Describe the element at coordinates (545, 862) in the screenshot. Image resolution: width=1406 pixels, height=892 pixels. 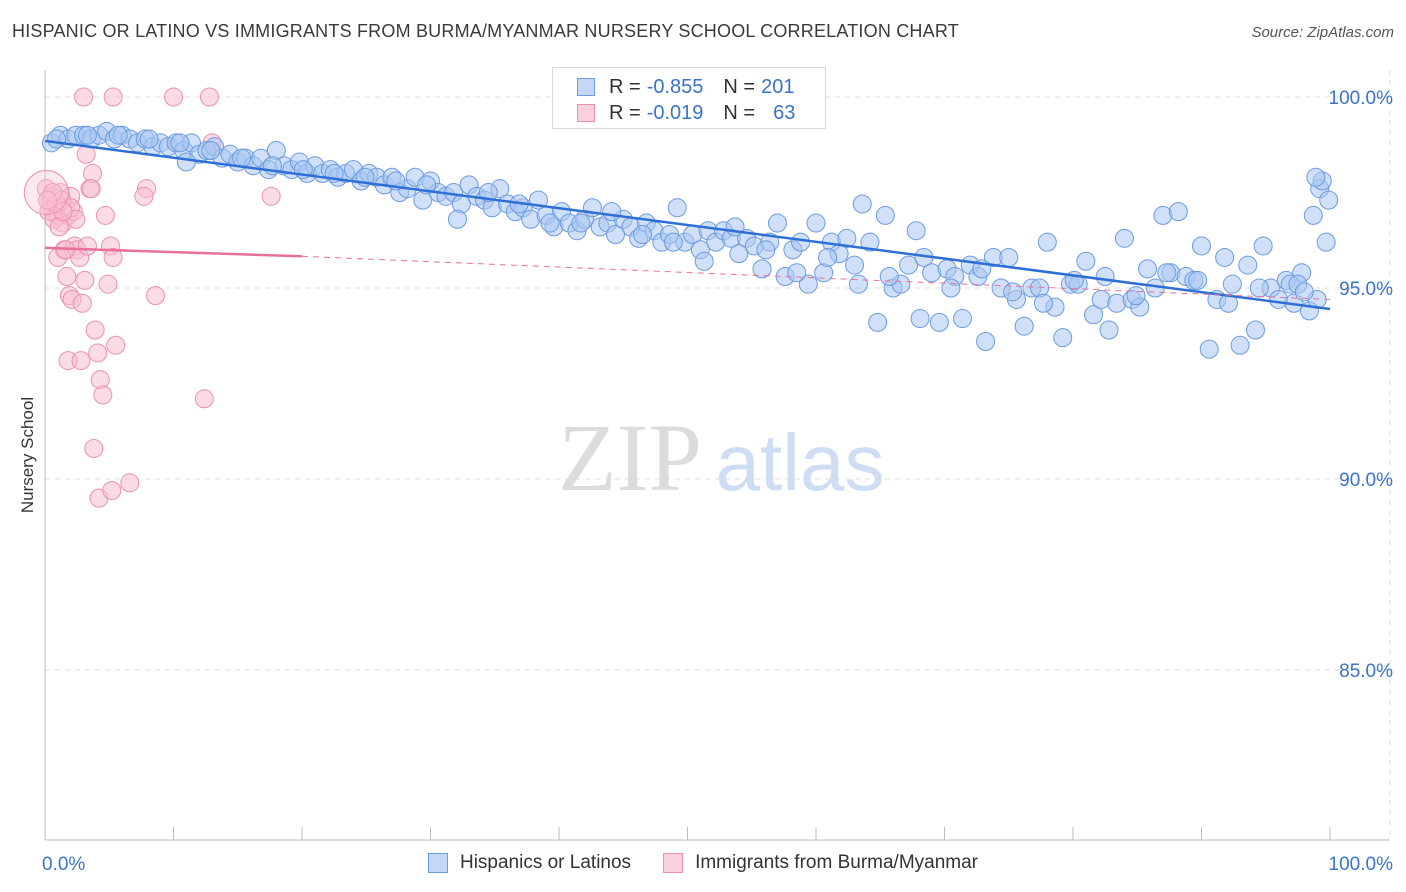
I see `legend-label: Hispanics or Latinos` at that location.